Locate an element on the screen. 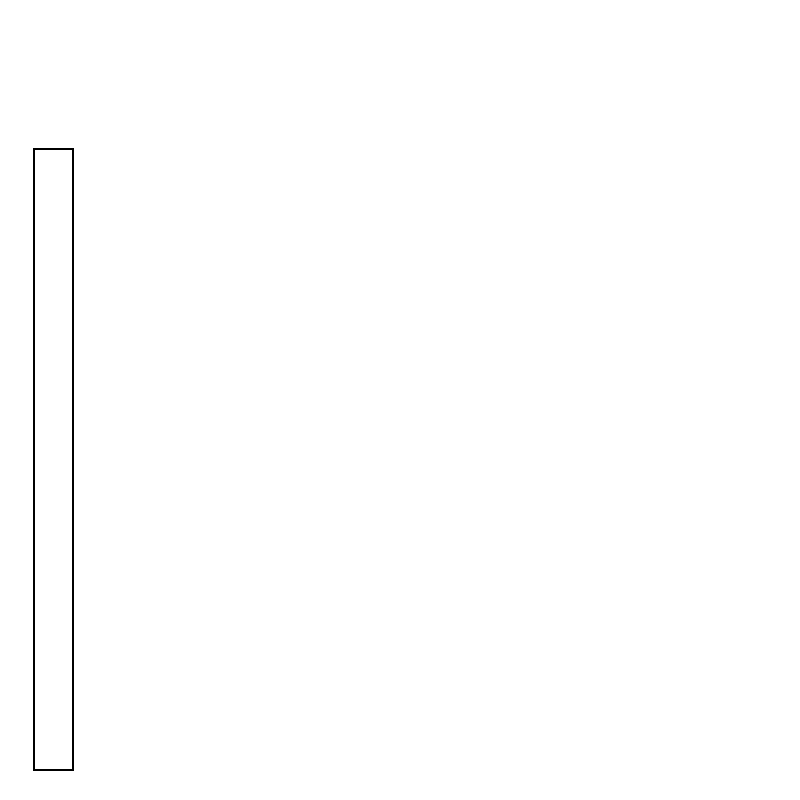  colorbar-background is located at coordinates (52, 458).